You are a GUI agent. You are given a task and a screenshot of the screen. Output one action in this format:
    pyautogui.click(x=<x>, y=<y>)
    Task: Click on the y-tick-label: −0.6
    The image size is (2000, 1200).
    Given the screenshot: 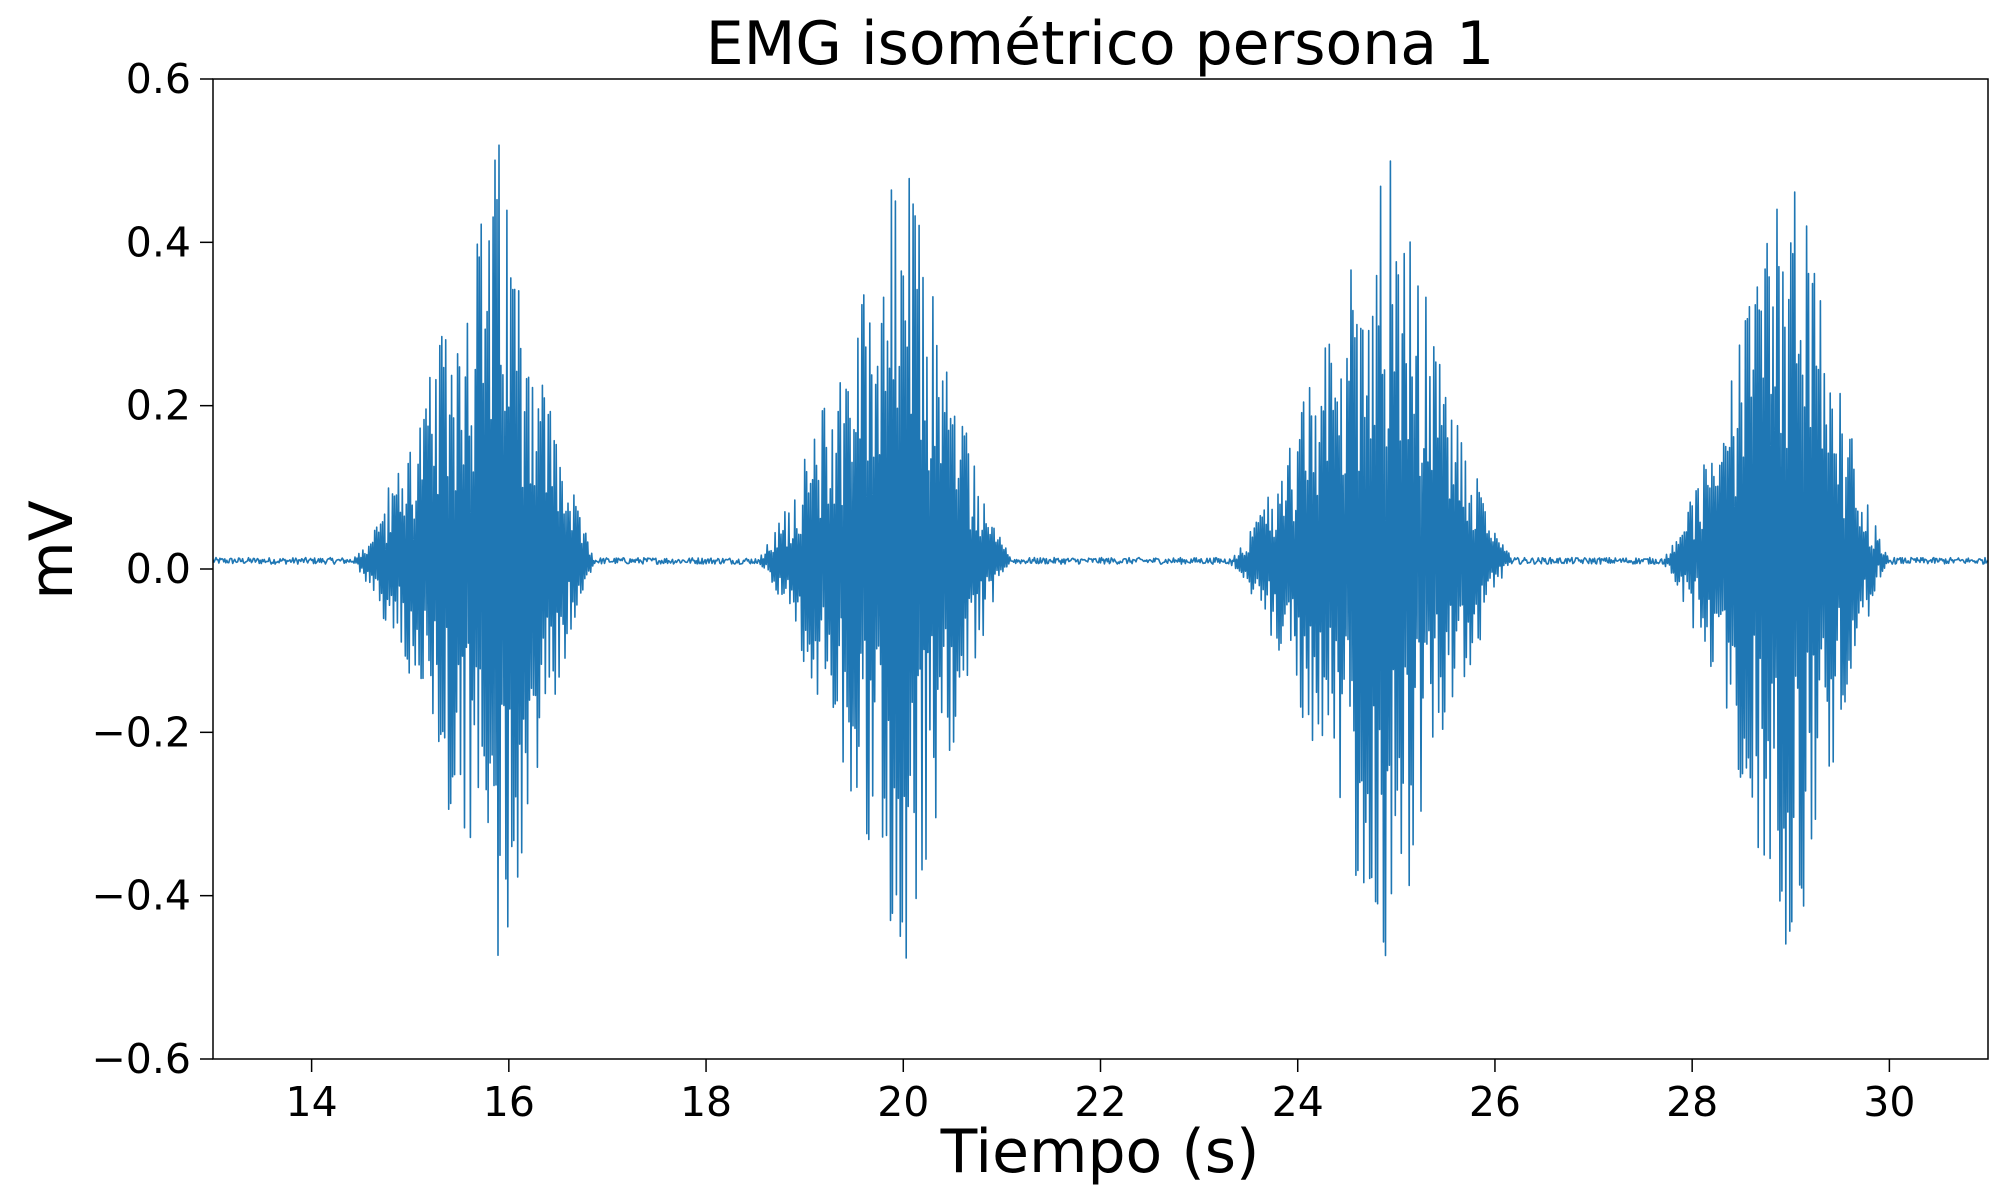 What is the action you would take?
    pyautogui.click(x=141, y=1059)
    